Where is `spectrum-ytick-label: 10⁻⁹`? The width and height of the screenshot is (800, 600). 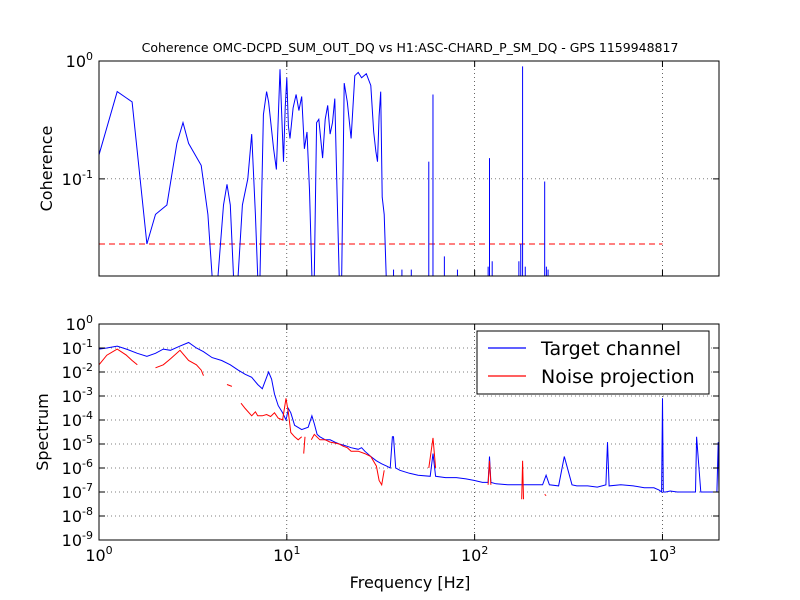 spectrum-ytick-label: 10⁻⁹ is located at coordinates (77, 539).